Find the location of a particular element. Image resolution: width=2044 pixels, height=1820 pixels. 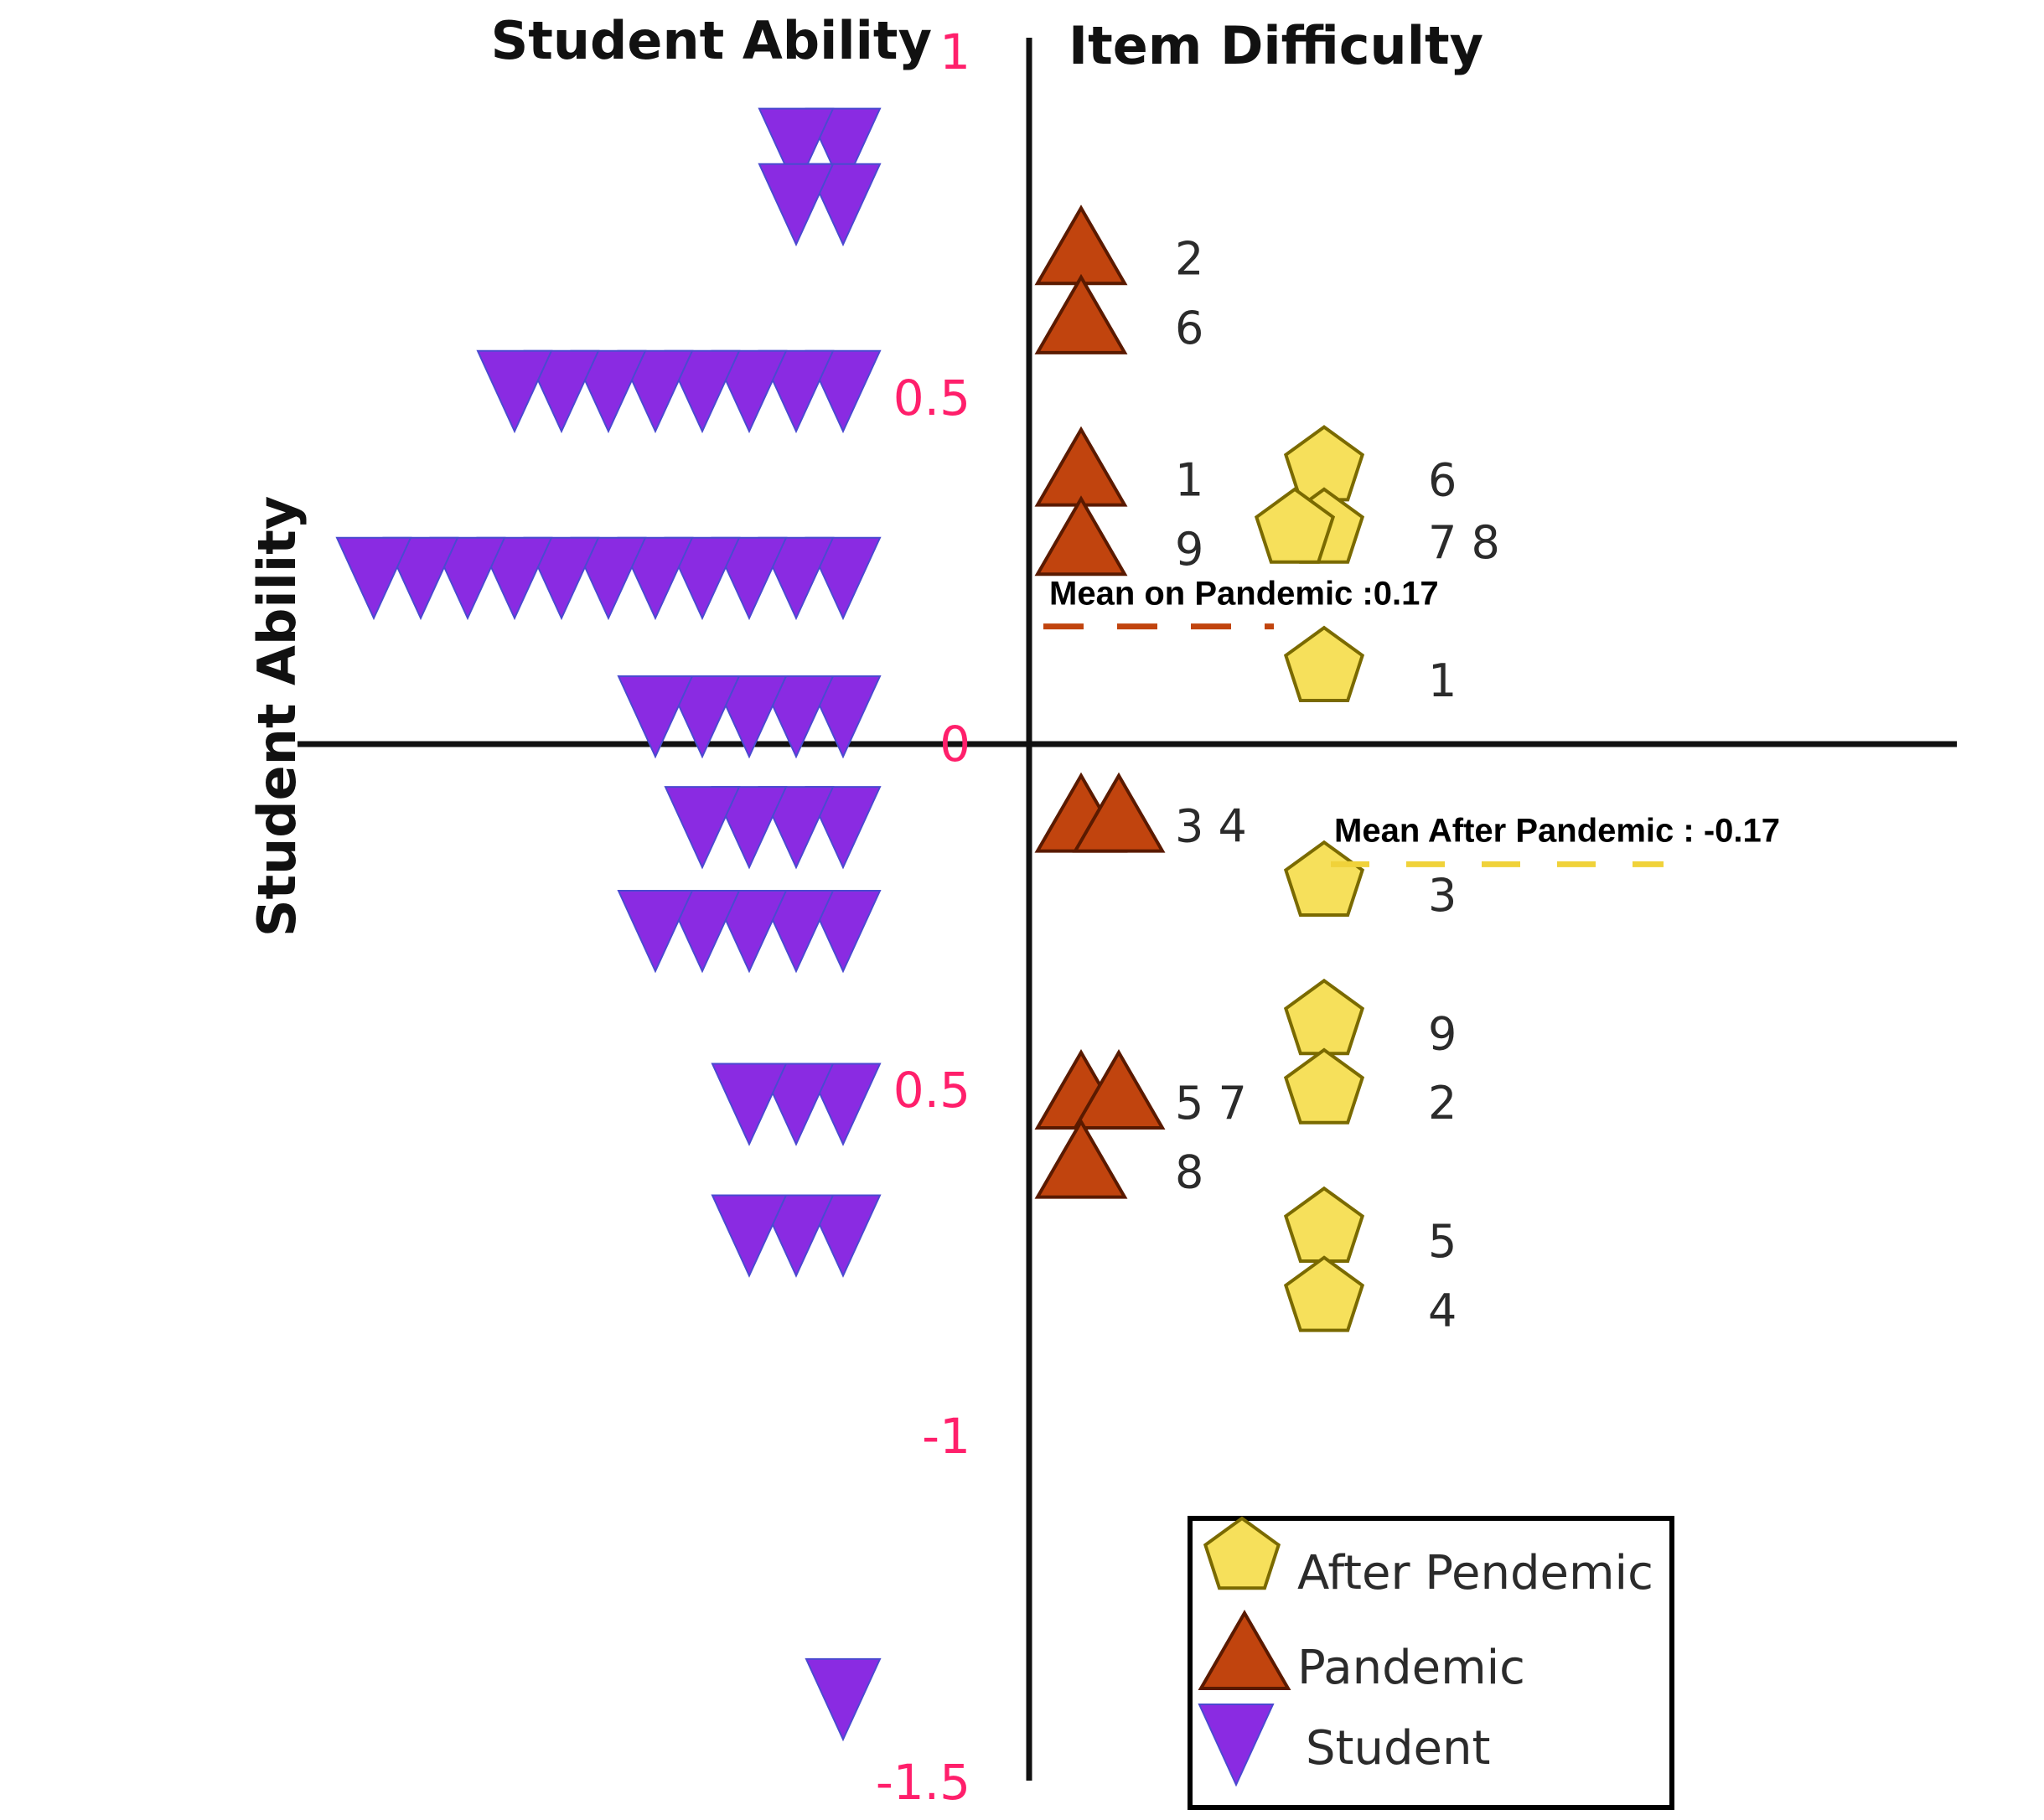

after-pandemic-item-label: 6 is located at coordinates (1442, 480).